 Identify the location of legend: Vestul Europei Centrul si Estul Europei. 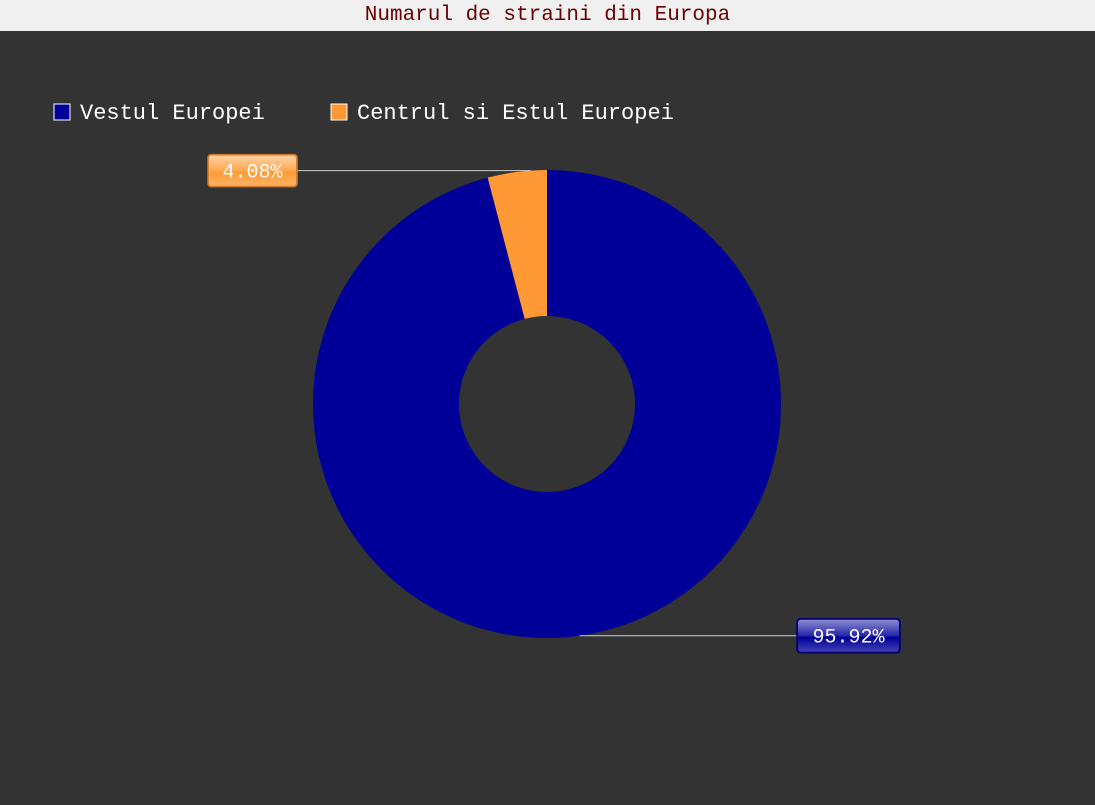
(363, 113).